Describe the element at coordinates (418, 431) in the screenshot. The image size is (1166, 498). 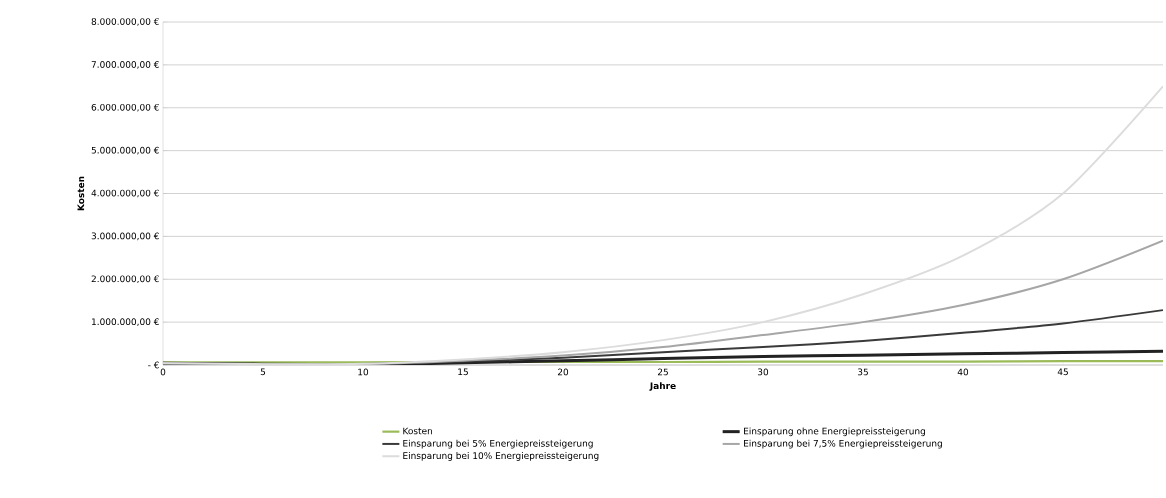
I see `legend-label: Kosten` at that location.